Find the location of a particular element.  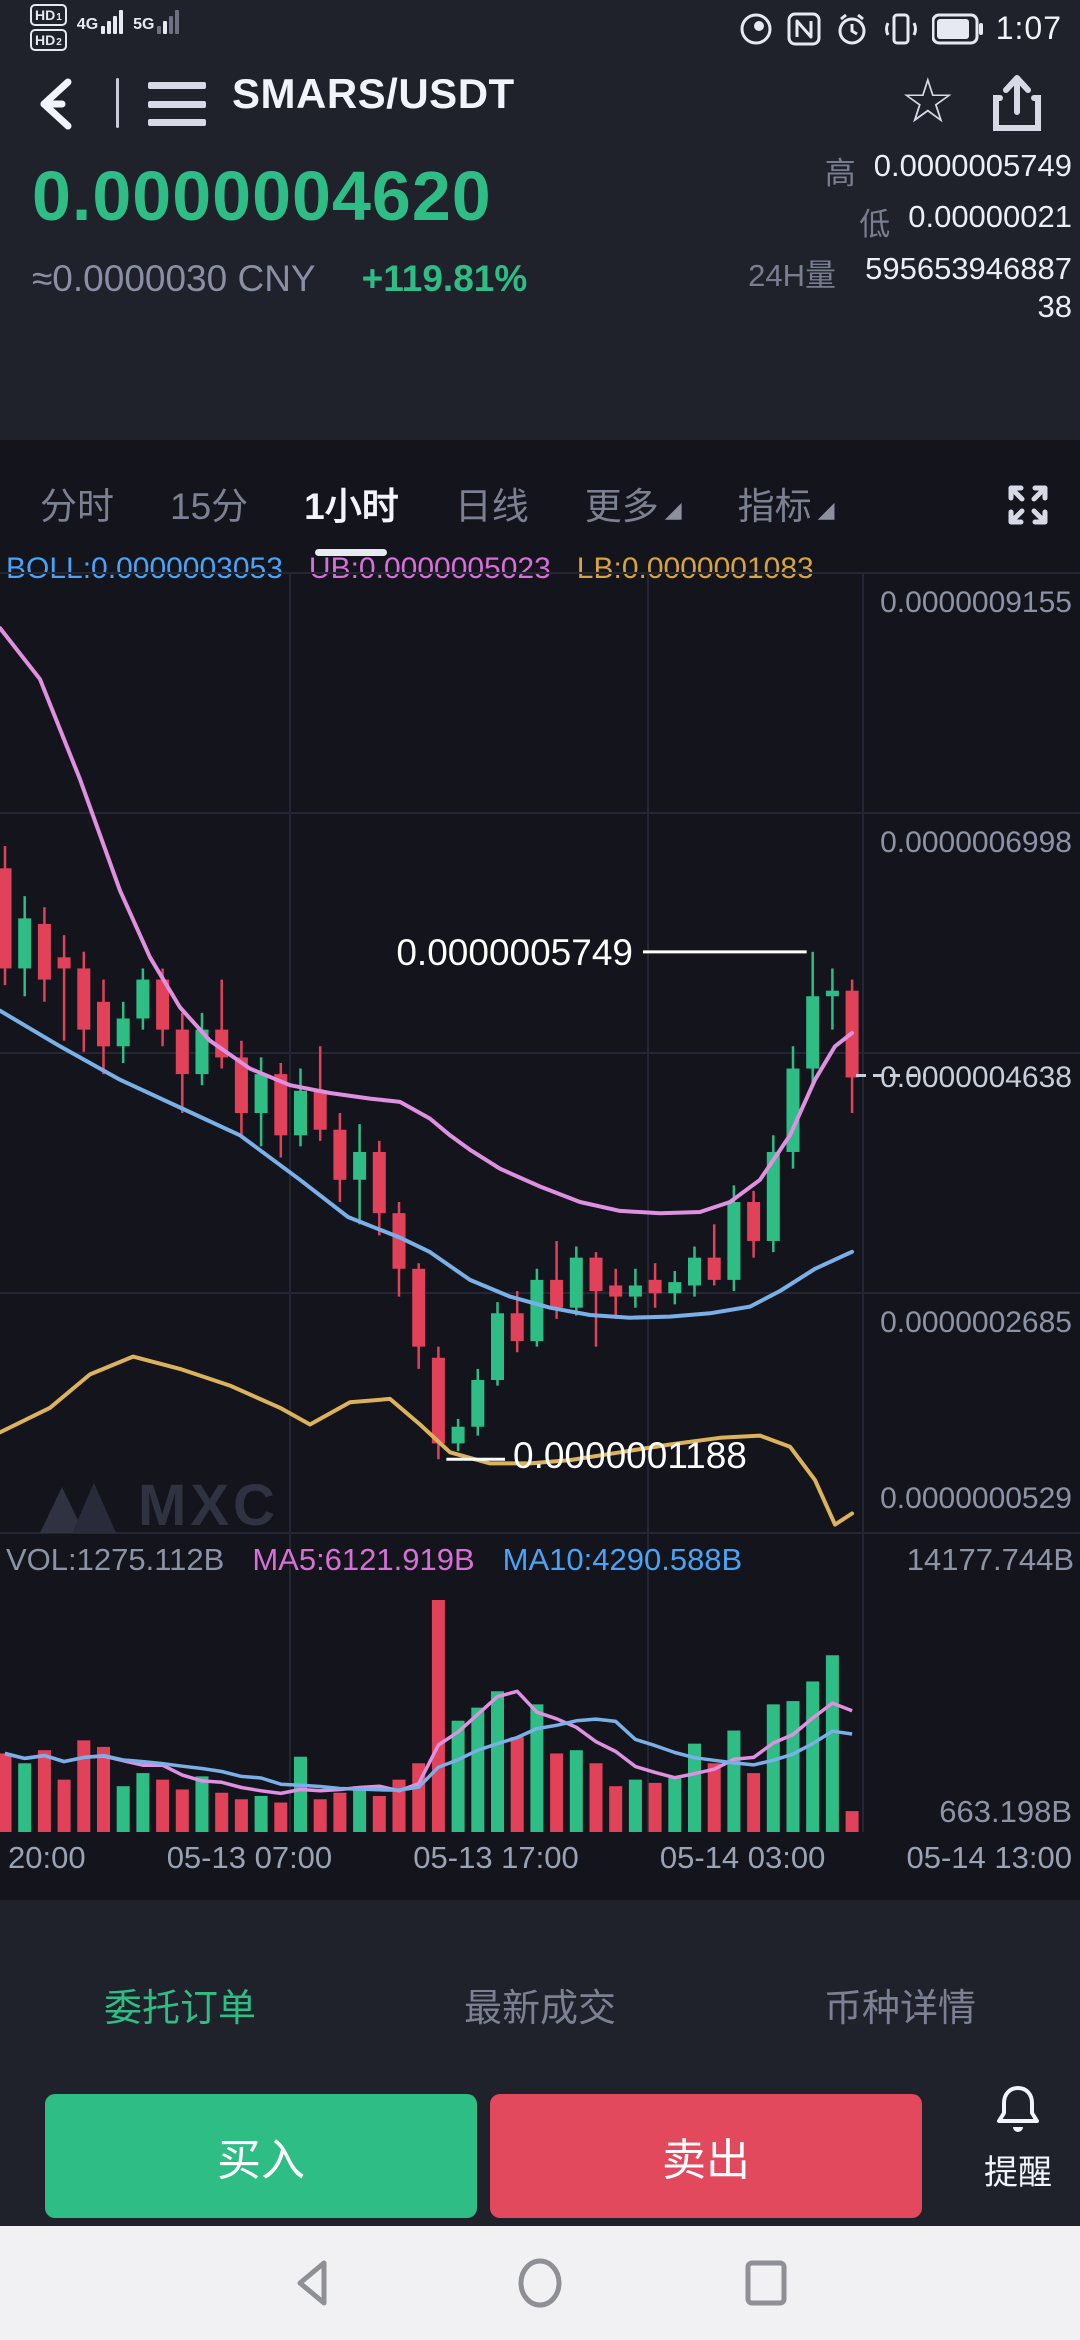

tab-coin-details: 币种详情 is located at coordinates (899, 2008).